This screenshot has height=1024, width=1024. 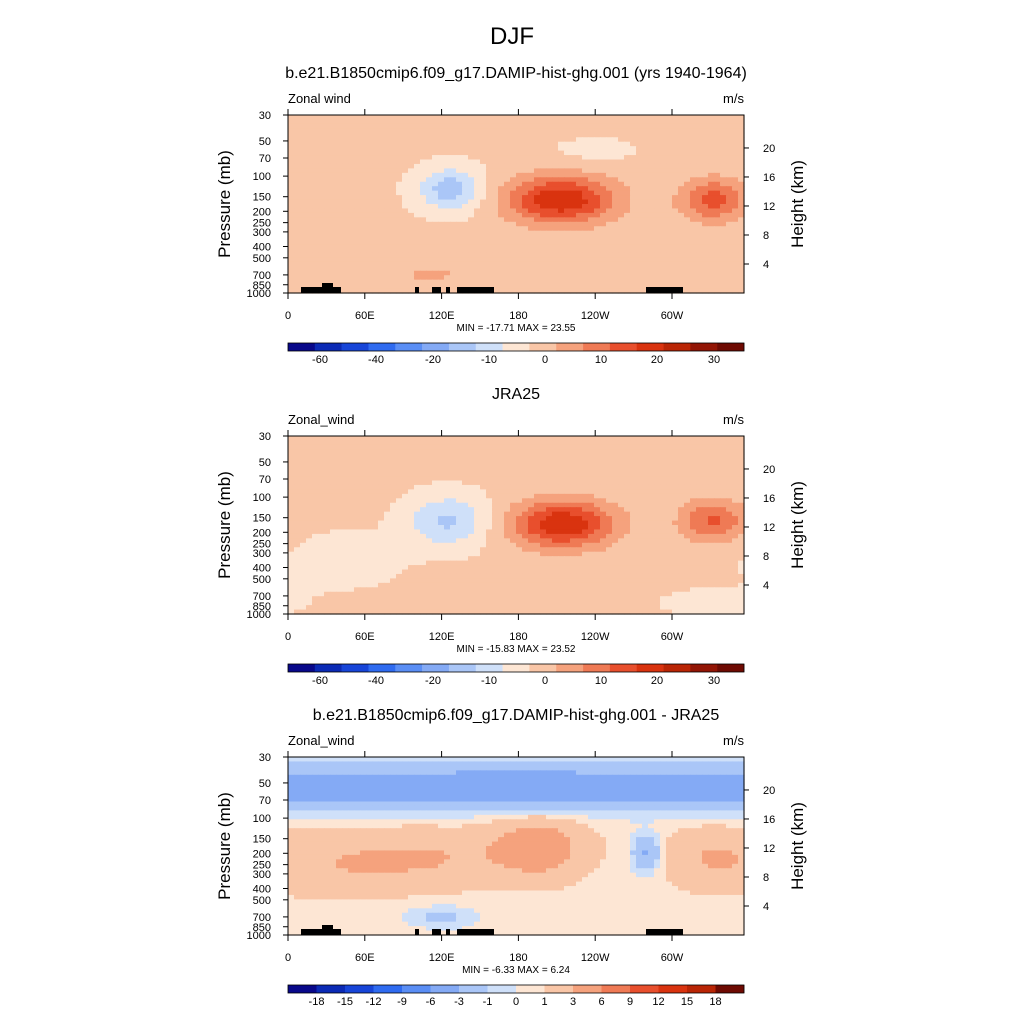 What do you see at coordinates (321, 290) in the screenshot?
I see `topography-block` at bounding box center [321, 290].